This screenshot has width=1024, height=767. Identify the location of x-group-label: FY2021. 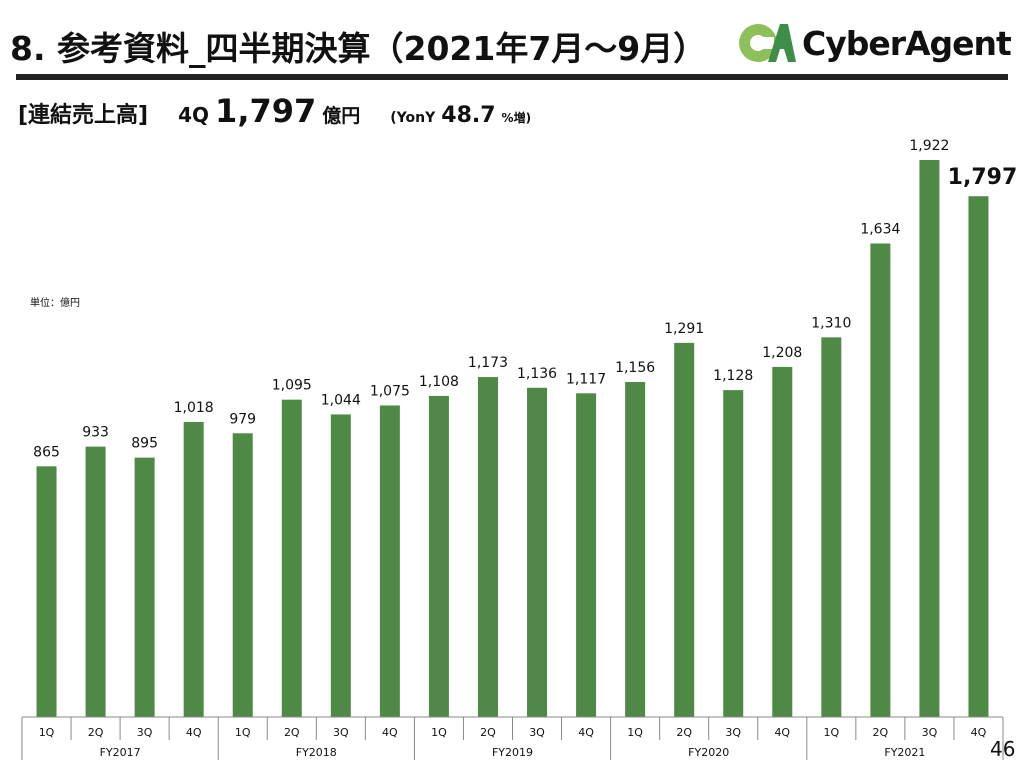
(904, 752).